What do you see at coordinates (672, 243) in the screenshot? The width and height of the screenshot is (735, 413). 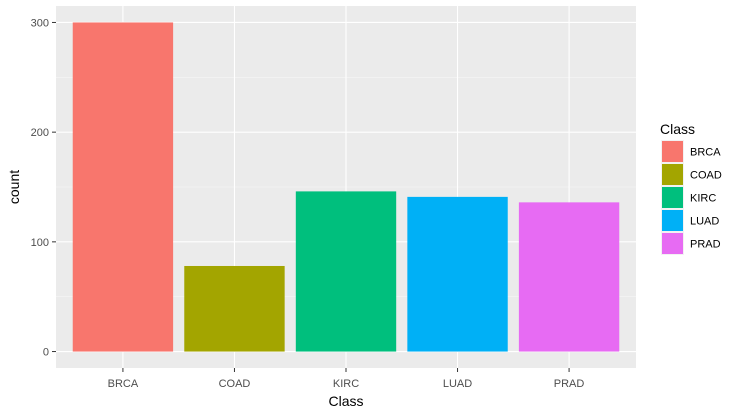 I see `legend-swatch-prad` at bounding box center [672, 243].